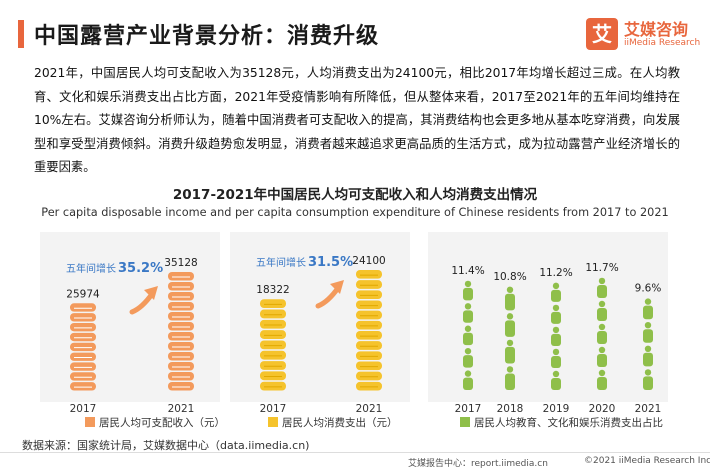 The width and height of the screenshot is (710, 473). I want to click on consumption-legend-label: 居民人均消费支出（元）, so click(340, 423).